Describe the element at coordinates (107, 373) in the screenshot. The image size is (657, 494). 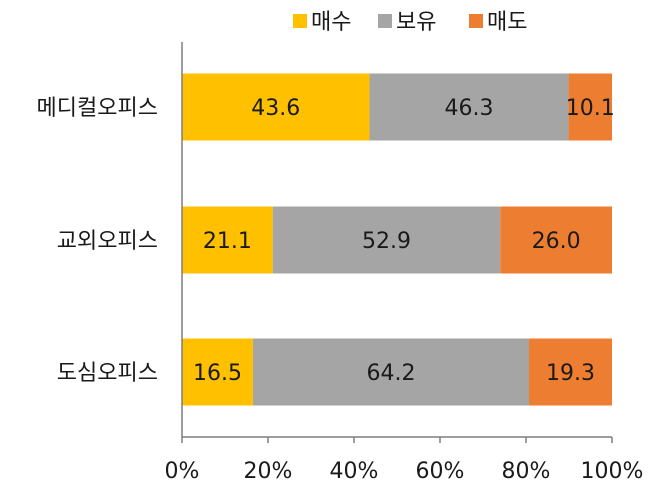
I see `category-label: 도심오피스` at that location.